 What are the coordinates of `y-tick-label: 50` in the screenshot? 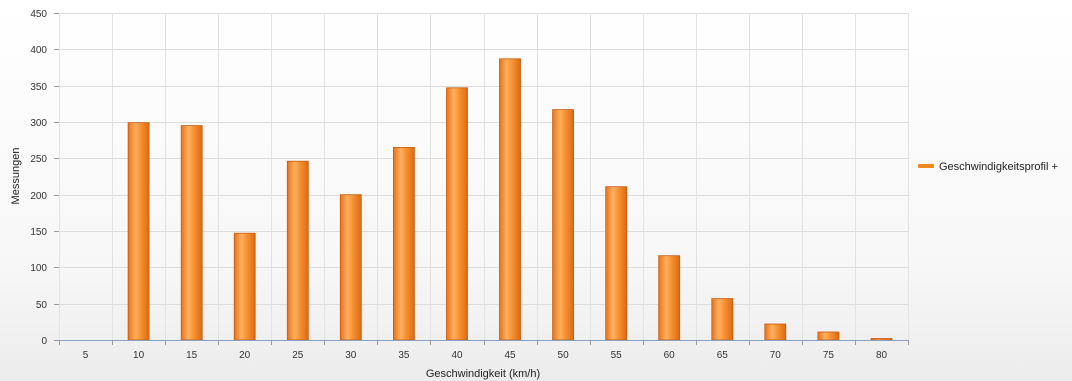 It's located at (42, 305).